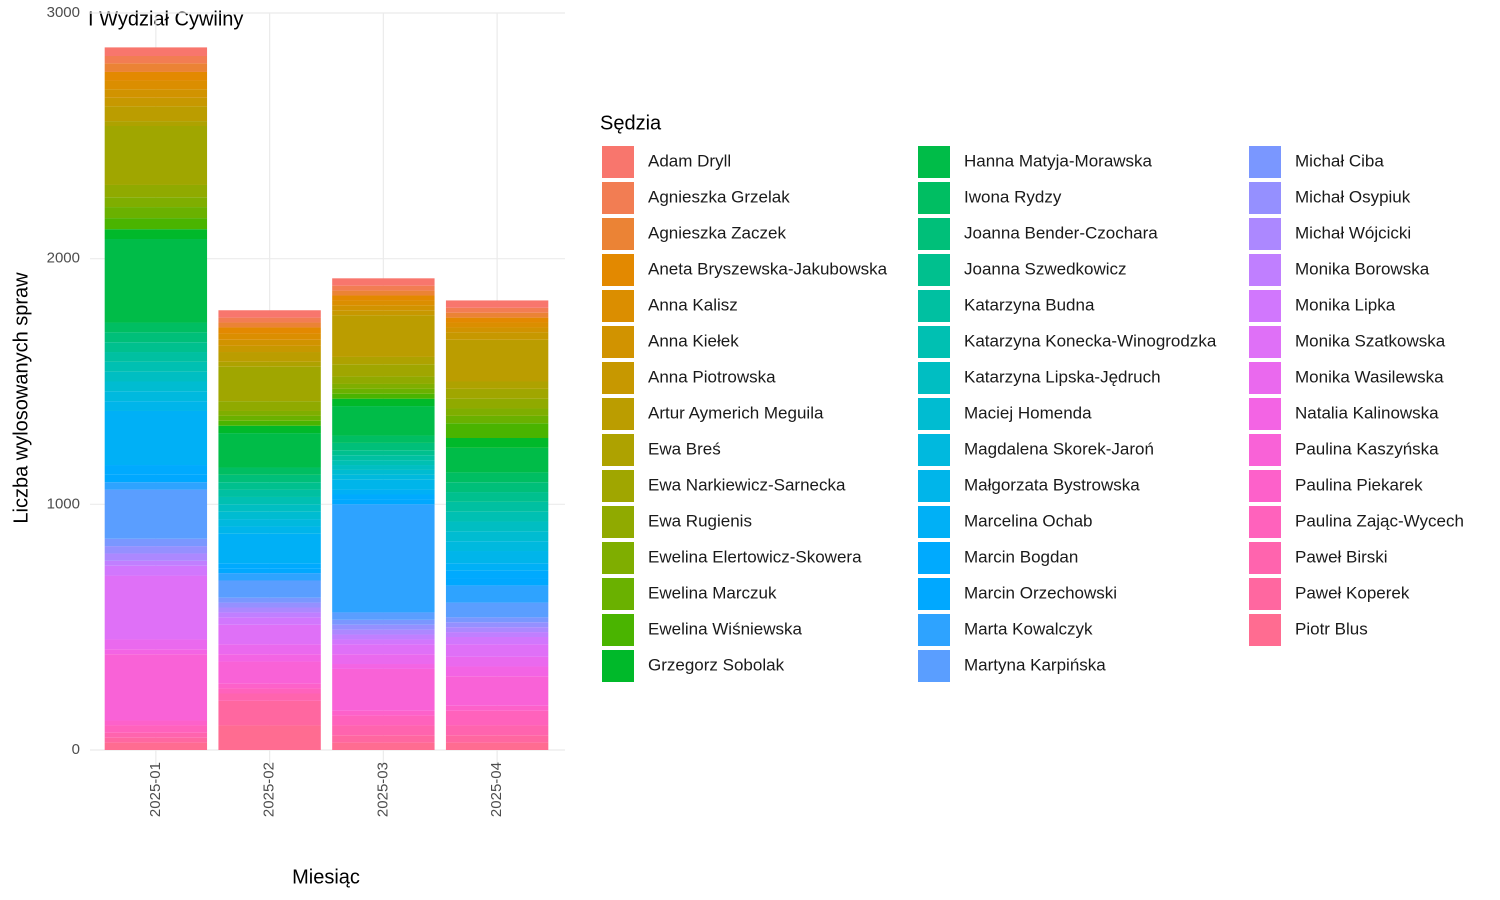 The image size is (1500, 900). Describe the element at coordinates (1367, 448) in the screenshot. I see `legend-label: Paulina Kaszyńska` at that location.